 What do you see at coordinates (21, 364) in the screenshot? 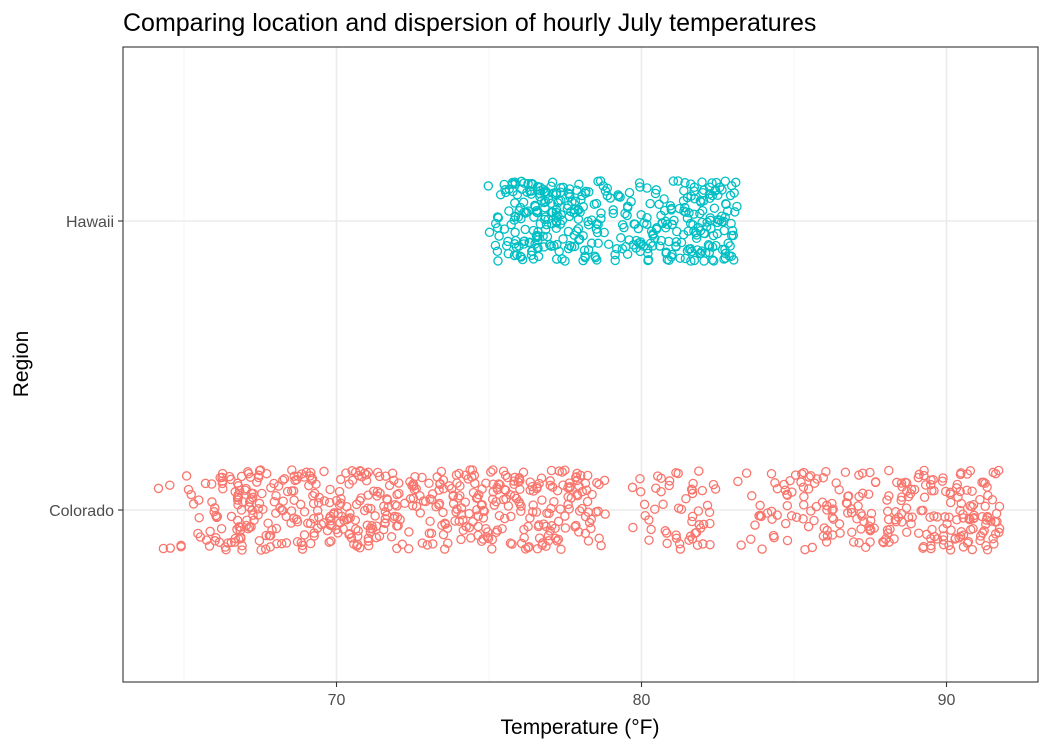
I see `y-axis-title: Region` at bounding box center [21, 364].